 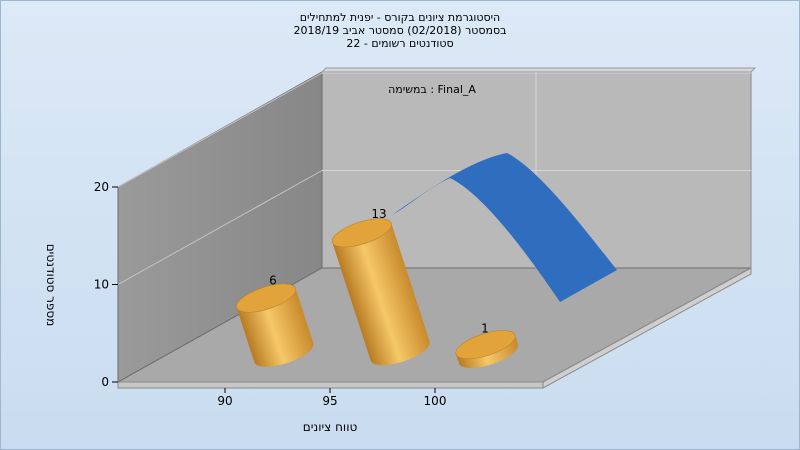 What do you see at coordinates (329, 401) in the screenshot?
I see `x-tick-label-1: 95` at bounding box center [329, 401].